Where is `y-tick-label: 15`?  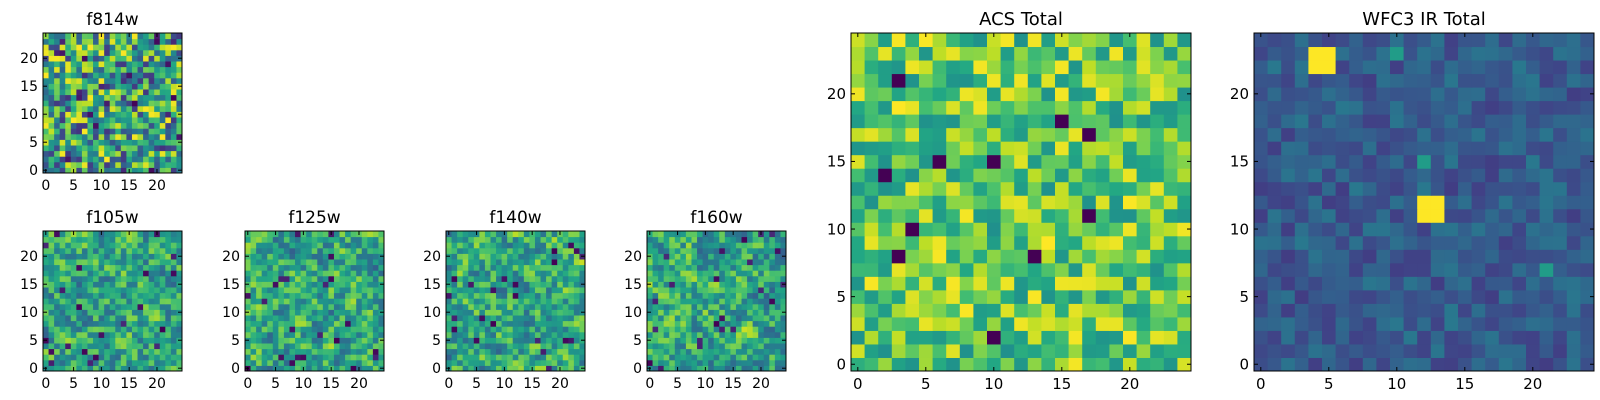
y-tick-label: 15 is located at coordinates (29, 285).